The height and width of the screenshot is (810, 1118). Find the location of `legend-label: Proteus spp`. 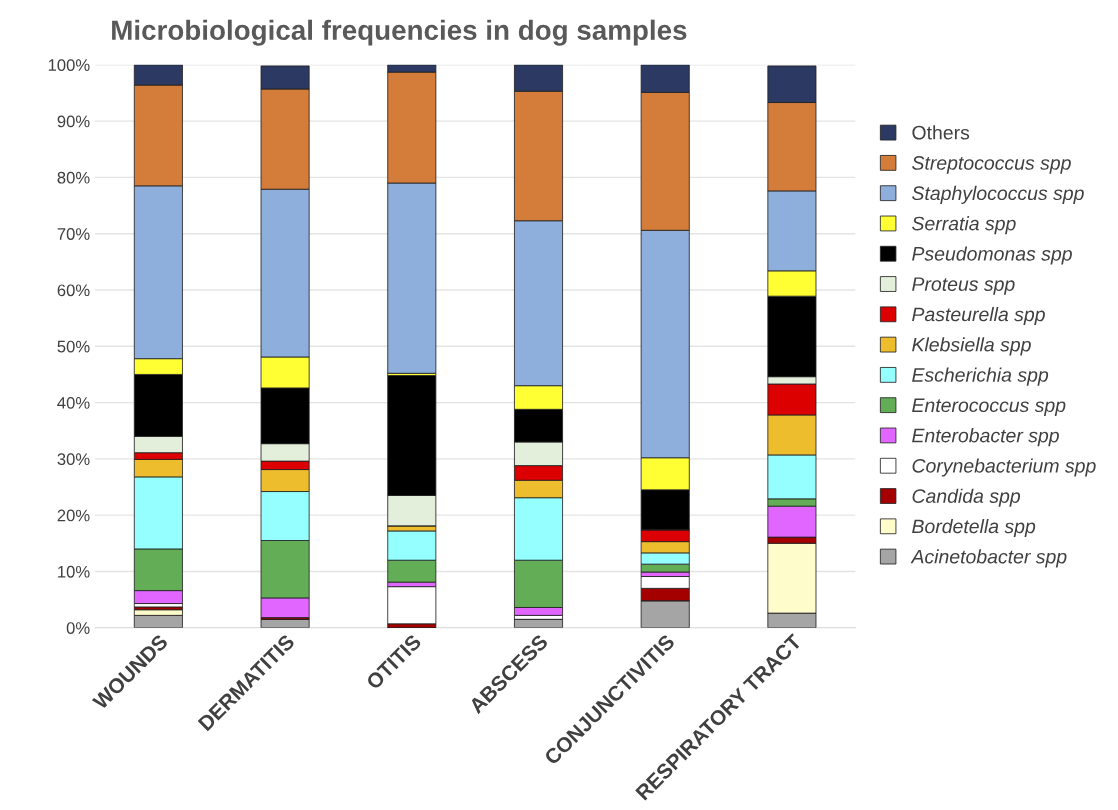

legend-label: Proteus spp is located at coordinates (963, 286).